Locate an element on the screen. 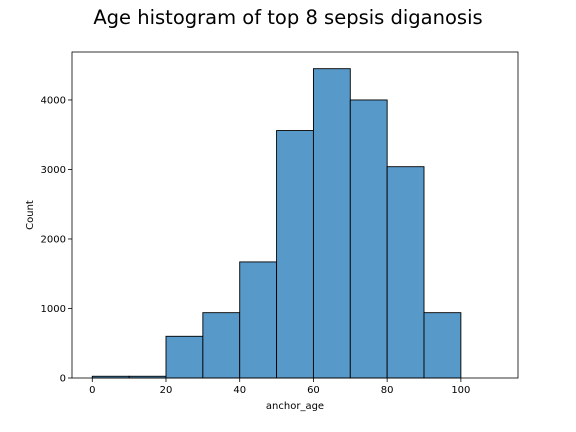 This screenshot has width=576, height=432. y-axis-label: Count is located at coordinates (30, 215).